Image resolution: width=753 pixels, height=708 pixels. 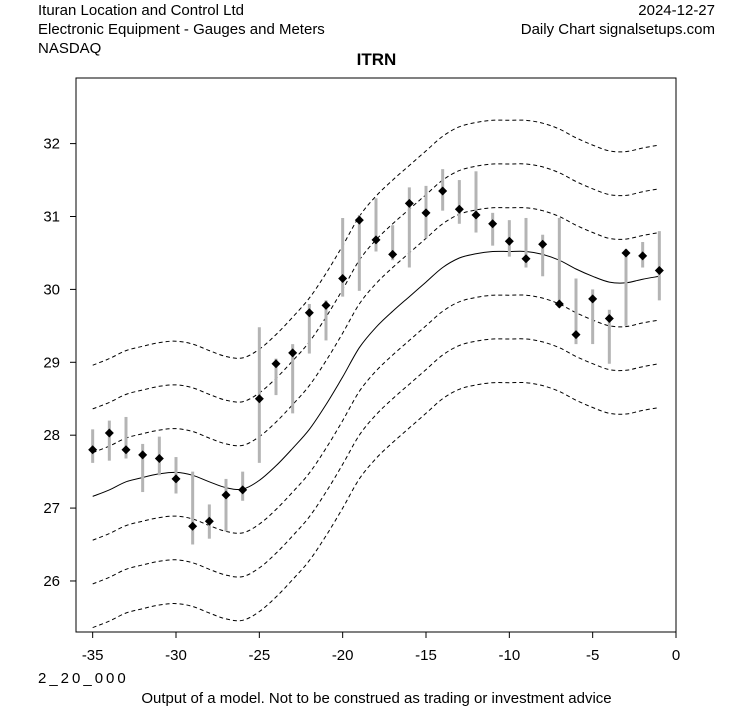 What do you see at coordinates (676, 655) in the screenshot?
I see `x-tick-label: 0` at bounding box center [676, 655].